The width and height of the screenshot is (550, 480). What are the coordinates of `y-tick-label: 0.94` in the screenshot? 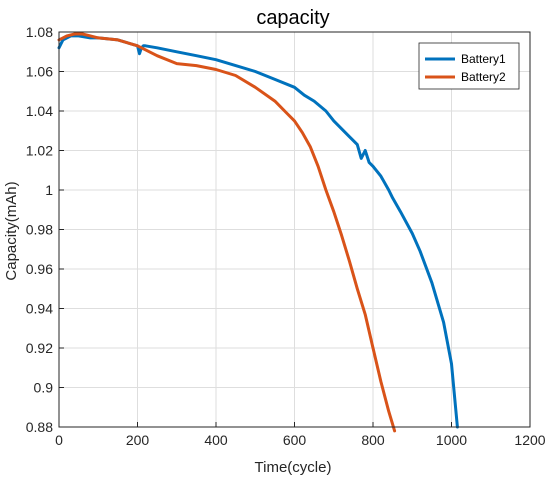 It's located at (39, 309).